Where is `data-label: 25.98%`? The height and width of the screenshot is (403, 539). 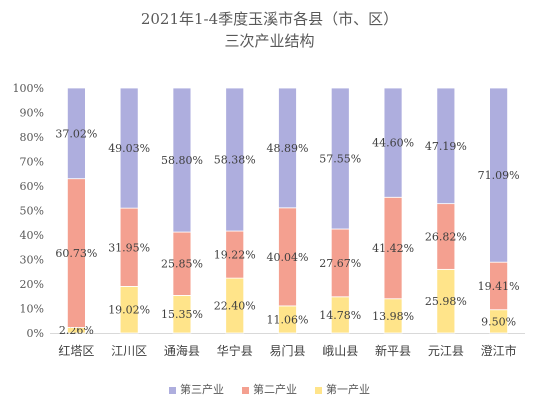 data-label: 25.98% is located at coordinates (446, 301).